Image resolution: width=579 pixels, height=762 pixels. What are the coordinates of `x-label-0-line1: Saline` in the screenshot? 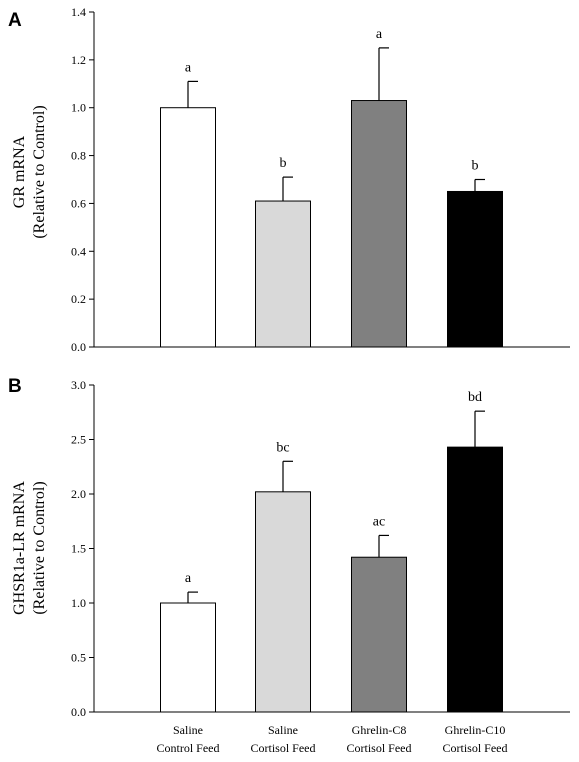 It's located at (188, 730).